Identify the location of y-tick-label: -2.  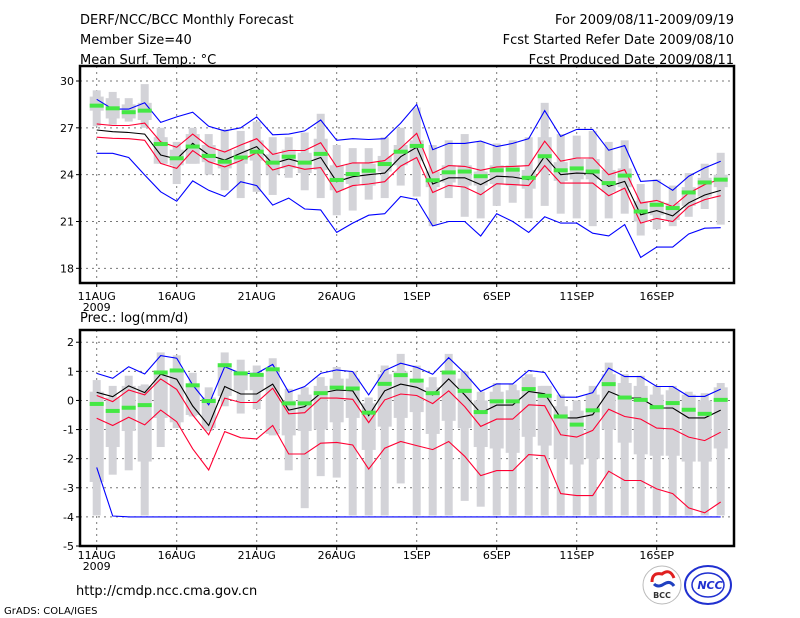
(68, 459).